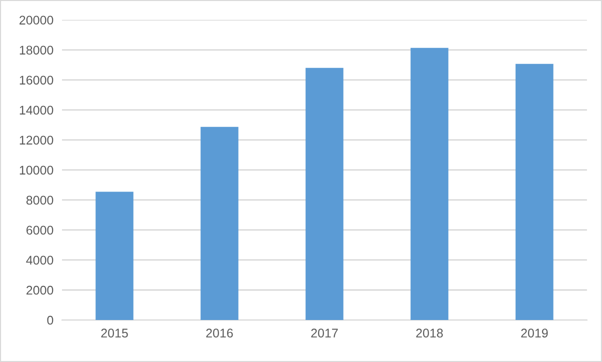 This screenshot has height=362, width=602. What do you see at coordinates (40, 290) in the screenshot?
I see `y-tick-label: 2000` at bounding box center [40, 290].